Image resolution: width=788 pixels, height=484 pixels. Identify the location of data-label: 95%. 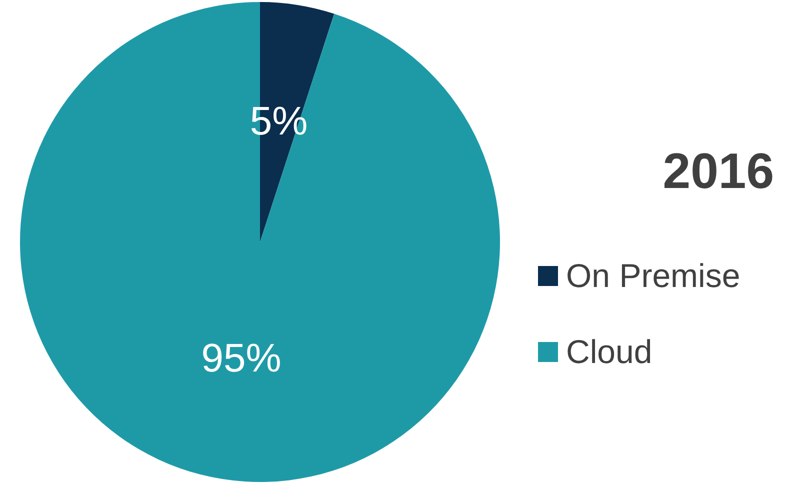
(241, 358).